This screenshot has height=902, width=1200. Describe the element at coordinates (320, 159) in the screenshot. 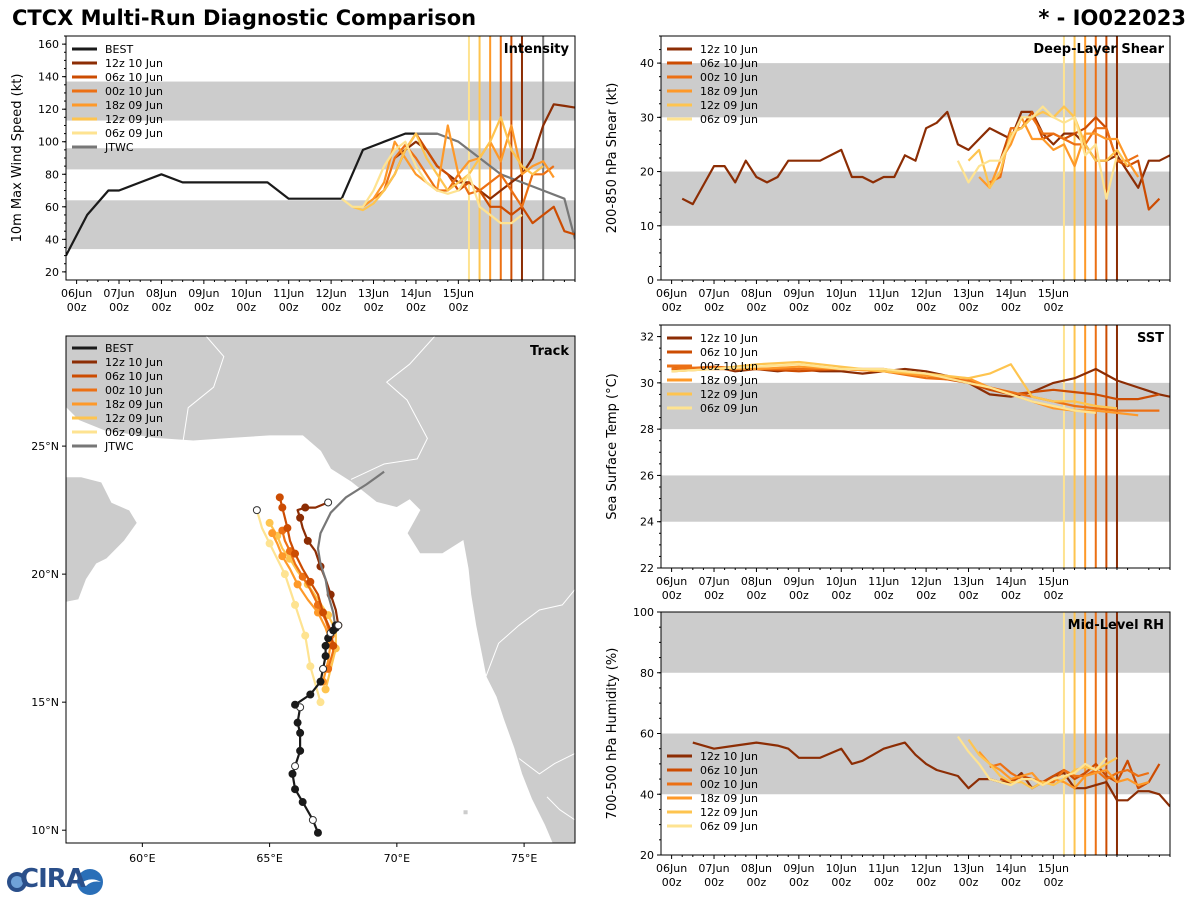

I see `intensity-band` at that location.